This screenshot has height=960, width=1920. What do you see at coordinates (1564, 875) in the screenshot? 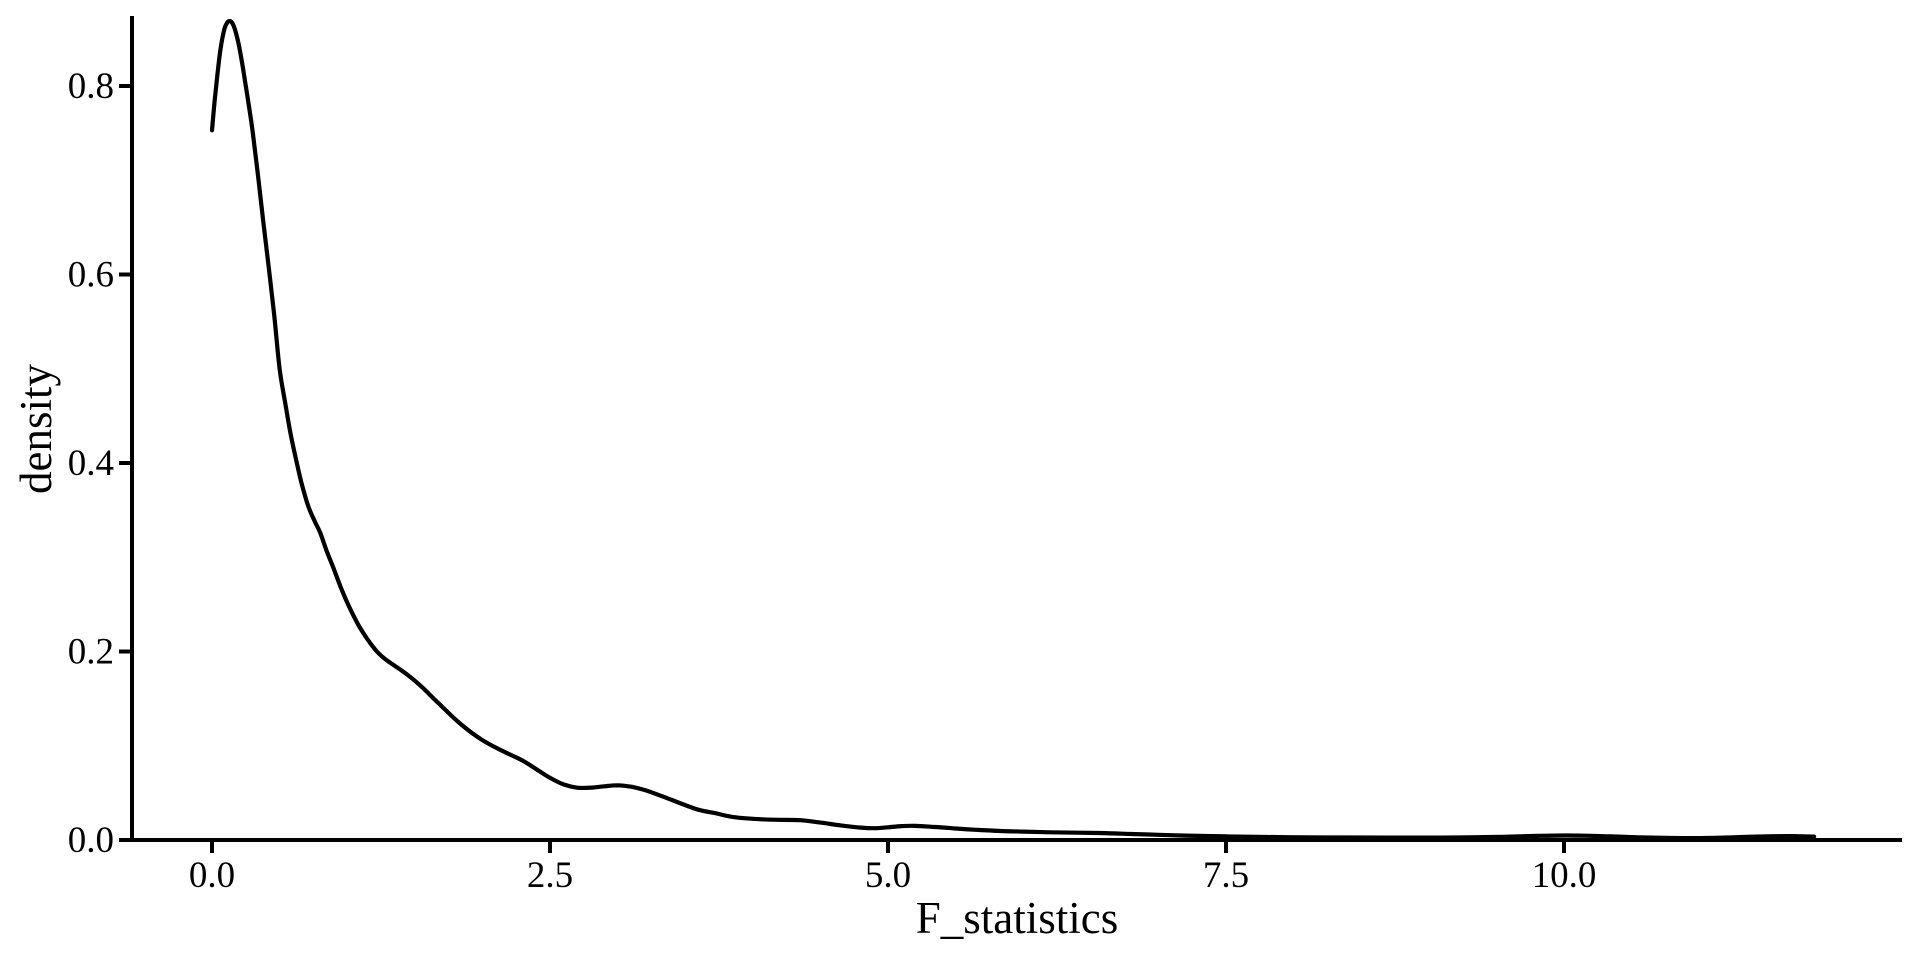
I see `x-tick-label: 10.0` at bounding box center [1564, 875].